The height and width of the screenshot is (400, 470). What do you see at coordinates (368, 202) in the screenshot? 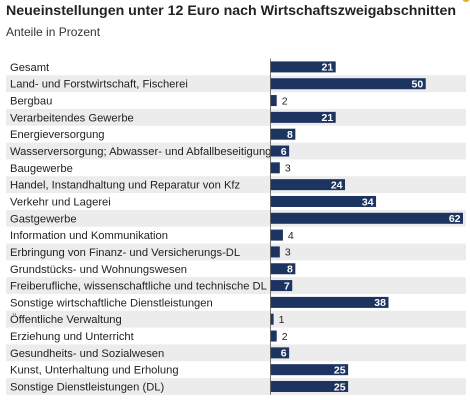
I see `value-label: 34` at bounding box center [368, 202].